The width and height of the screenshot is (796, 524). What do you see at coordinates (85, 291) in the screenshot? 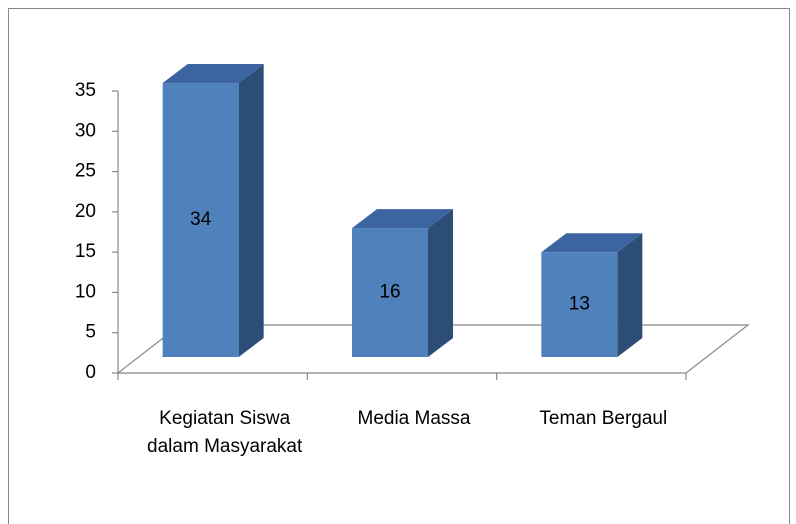
I see `y-tick-label: 10` at bounding box center [85, 291].